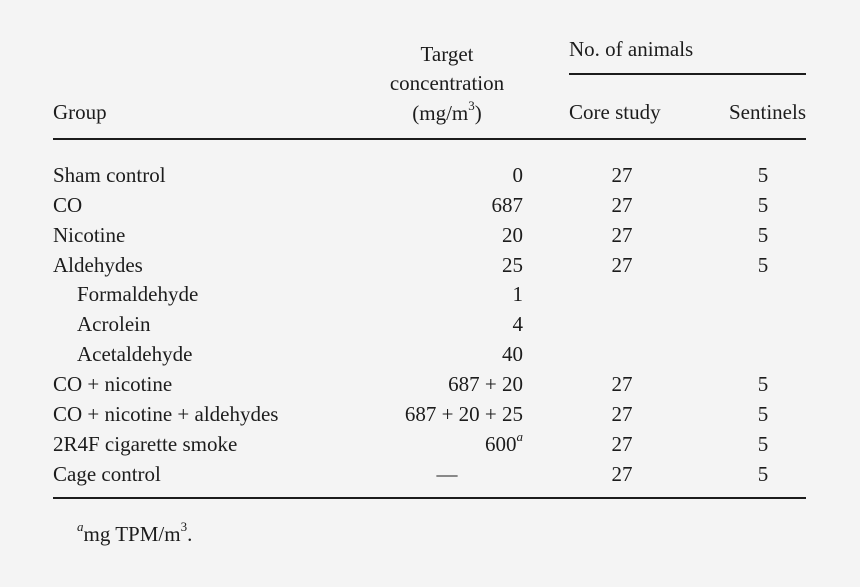 This screenshot has height=587, width=860. Describe the element at coordinates (463, 414) in the screenshot. I see `cell-concentration: 687 + 20 + 25` at that location.